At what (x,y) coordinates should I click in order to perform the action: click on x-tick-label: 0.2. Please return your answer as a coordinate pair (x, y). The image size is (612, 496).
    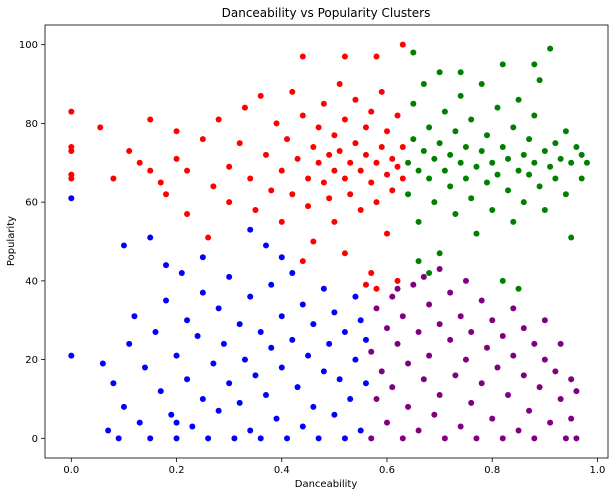
    Looking at the image, I should click on (177, 470).